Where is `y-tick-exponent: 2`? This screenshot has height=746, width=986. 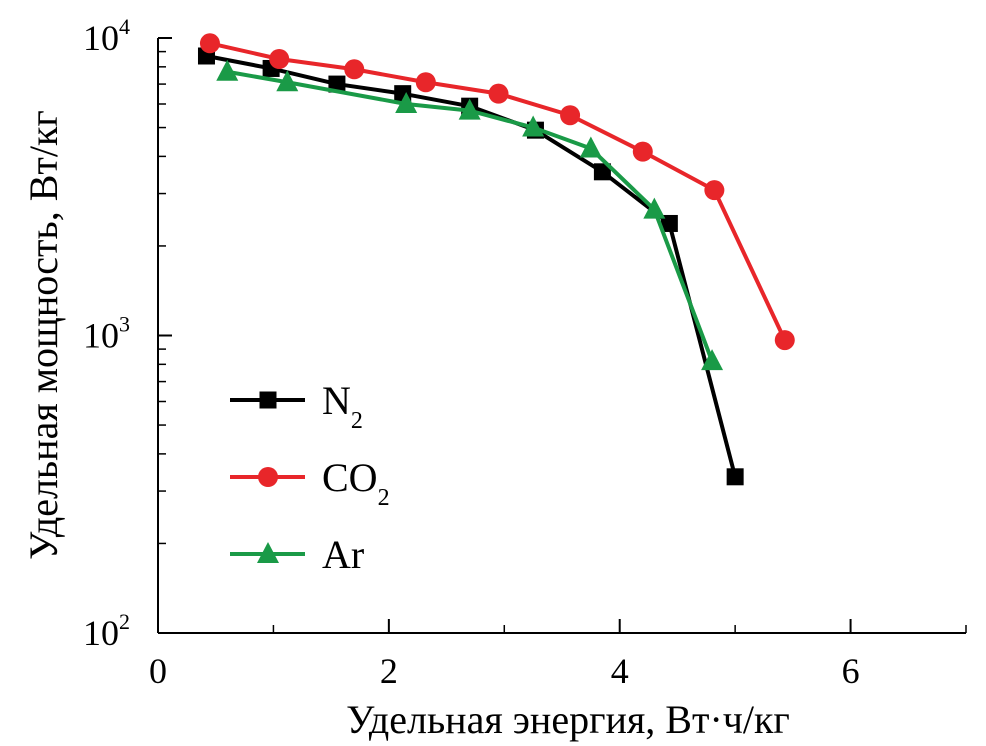 y-tick-exponent: 2 is located at coordinates (124, 621).